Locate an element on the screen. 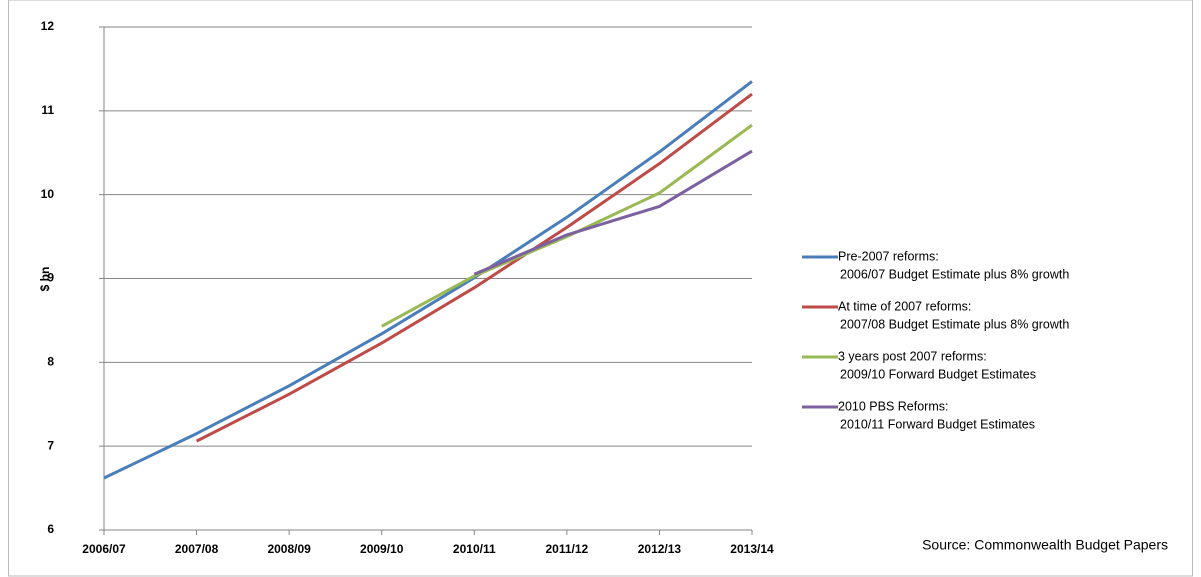 This screenshot has width=1201, height=577. legend-label: 2009/10 Forward Budget Estimates is located at coordinates (938, 374).